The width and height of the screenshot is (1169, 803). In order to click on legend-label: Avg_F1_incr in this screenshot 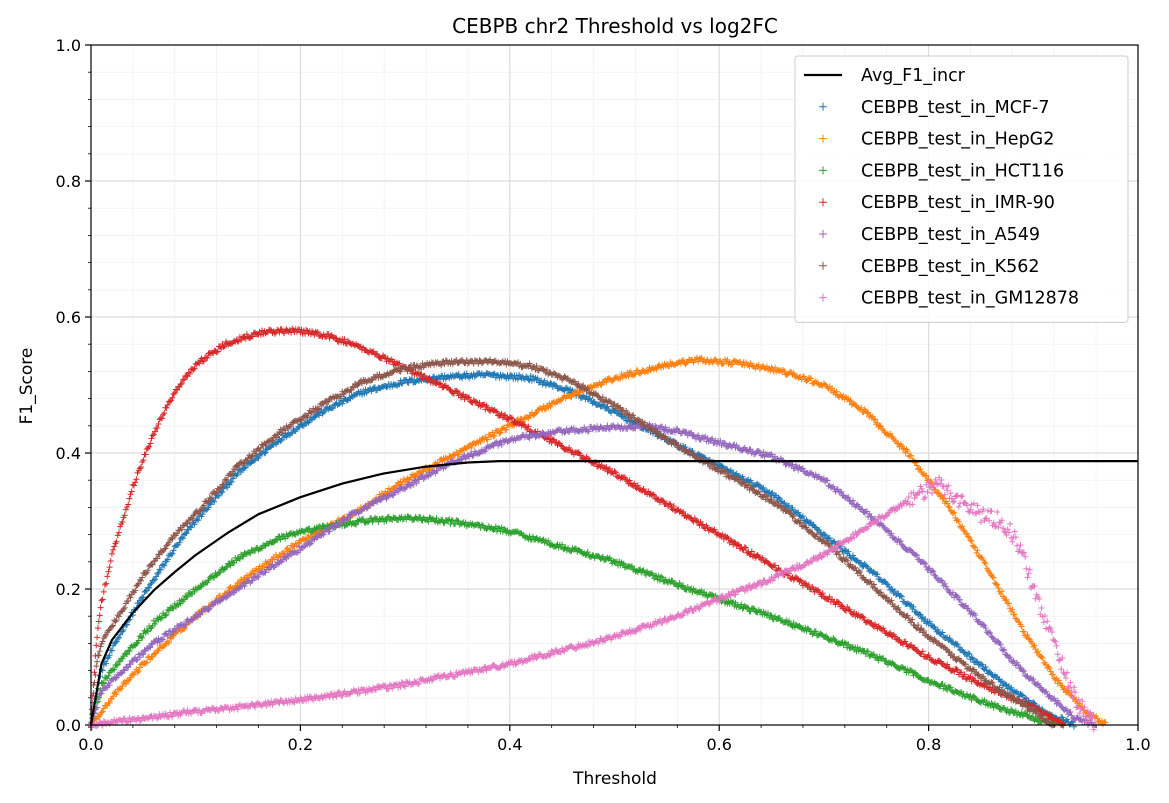, I will do `click(913, 76)`.